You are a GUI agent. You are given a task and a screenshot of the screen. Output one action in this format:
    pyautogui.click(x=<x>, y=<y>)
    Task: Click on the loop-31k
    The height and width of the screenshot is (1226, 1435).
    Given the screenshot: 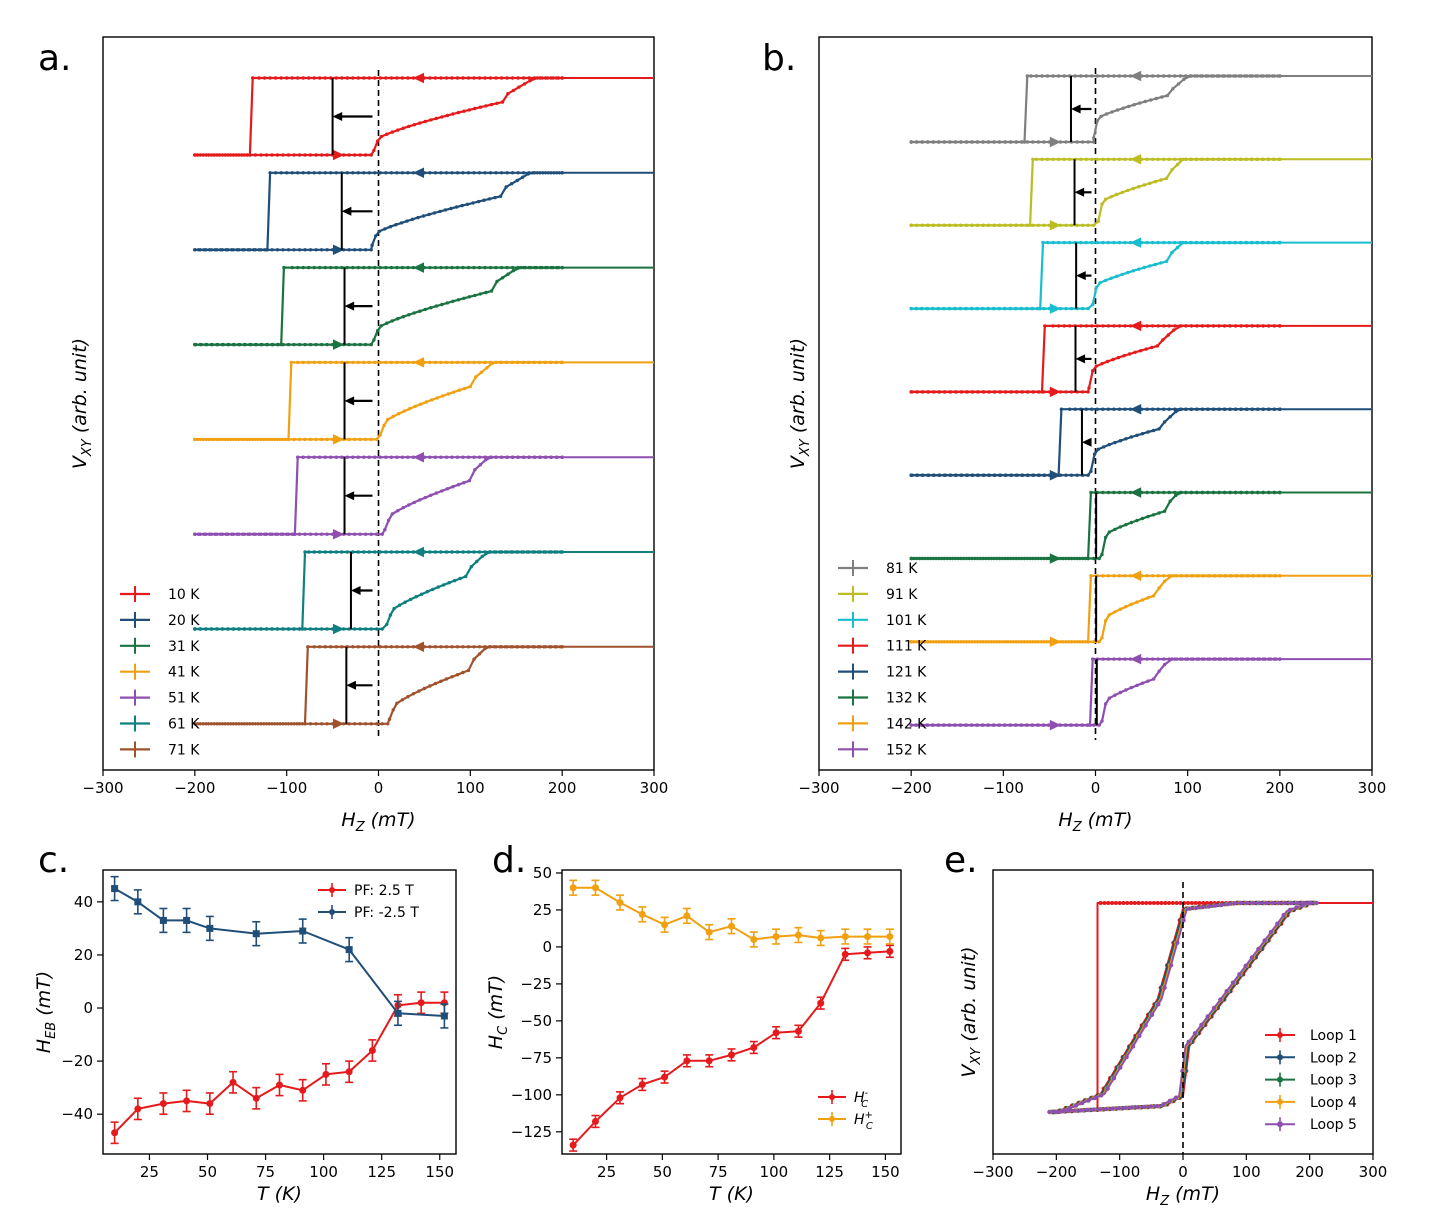 What is the action you would take?
    pyautogui.click(x=423, y=306)
    